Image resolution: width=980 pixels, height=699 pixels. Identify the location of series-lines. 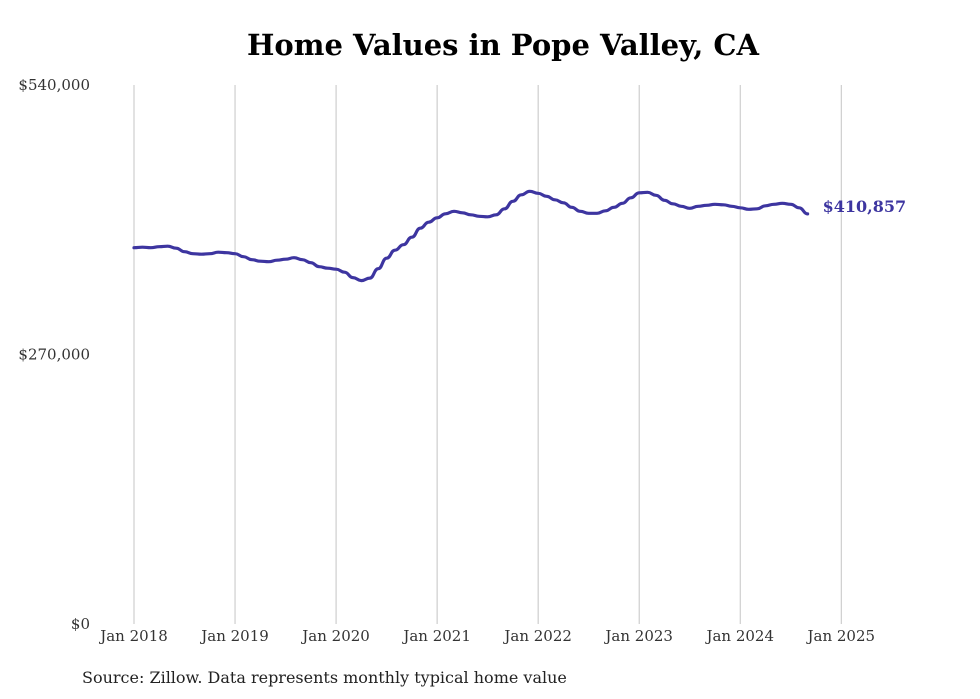
(471, 236).